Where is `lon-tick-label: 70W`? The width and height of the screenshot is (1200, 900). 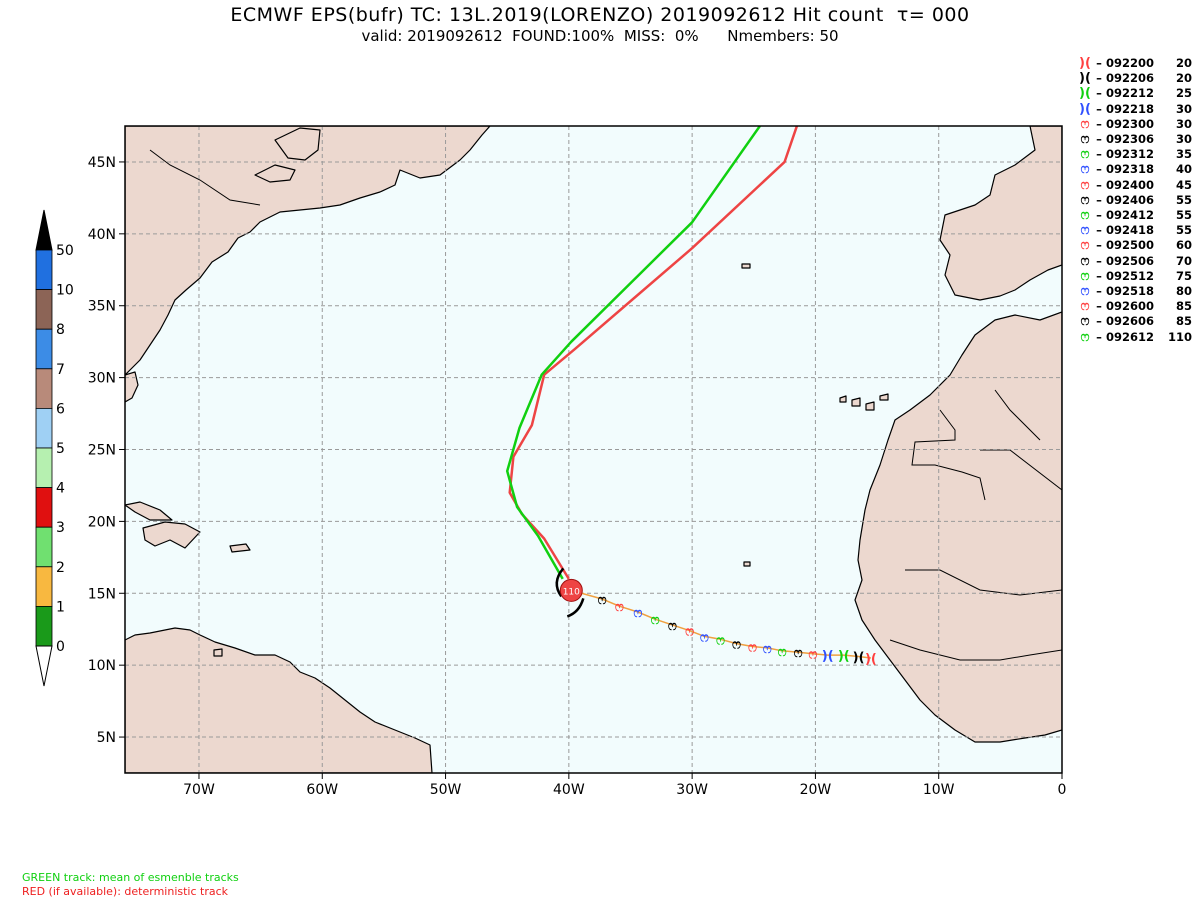
lon-tick-label: 70W is located at coordinates (199, 790).